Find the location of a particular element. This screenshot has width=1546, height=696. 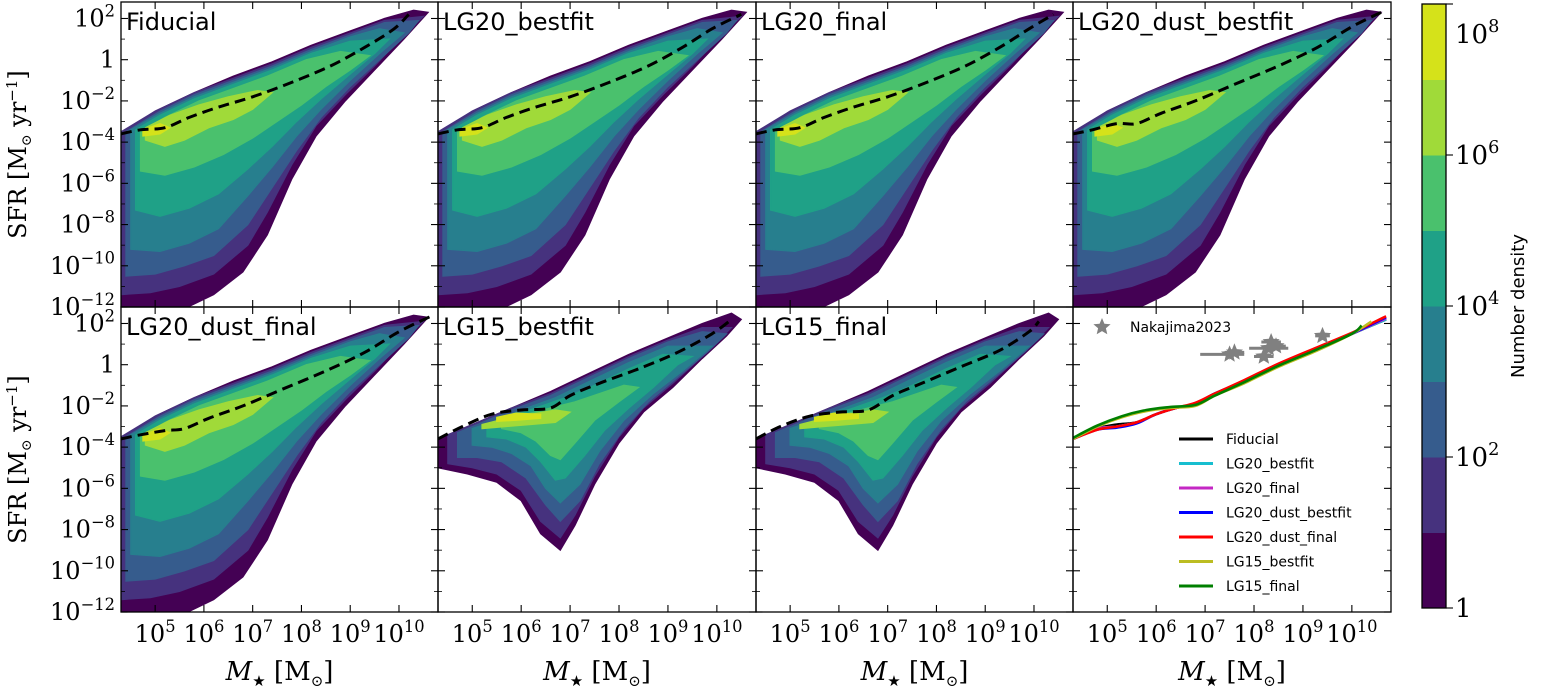

model-line-LG20_dust_final is located at coordinates (1230, 378).